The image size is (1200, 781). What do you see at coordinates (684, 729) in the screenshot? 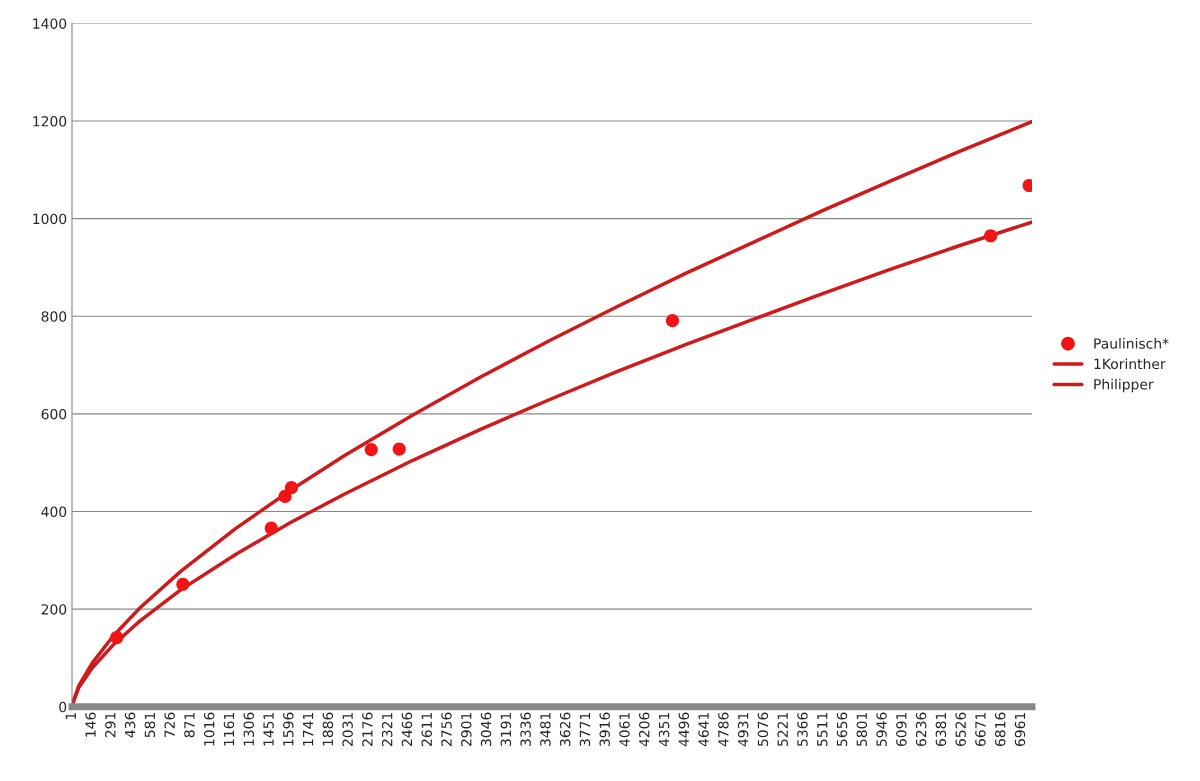
I see `x-tick-label: 4496` at bounding box center [684, 729].